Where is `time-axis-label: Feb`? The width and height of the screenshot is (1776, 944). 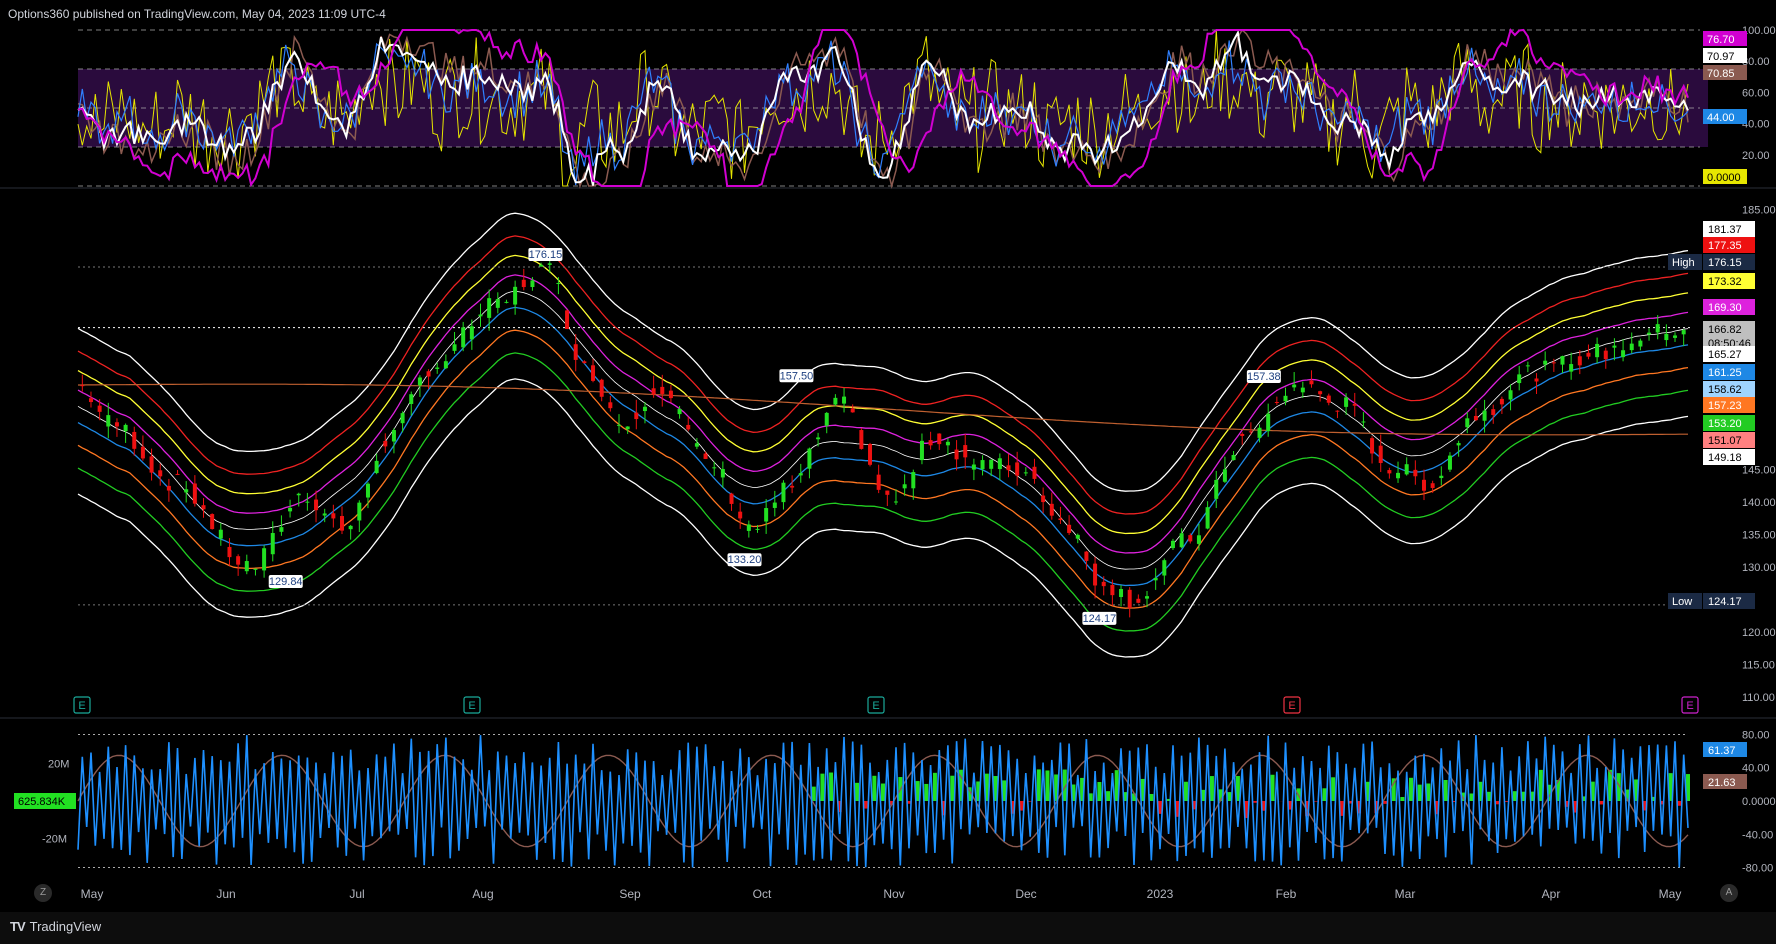
time-axis-label: Feb is located at coordinates (1286, 894).